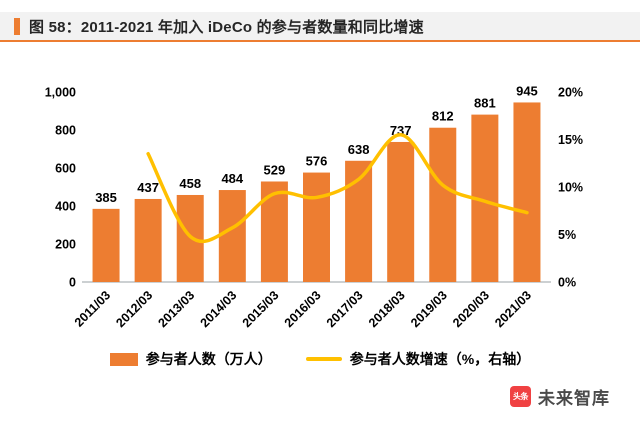 This screenshot has width=640, height=430. Describe the element at coordinates (232, 178) in the screenshot. I see `bar-value-label: 484` at that location.